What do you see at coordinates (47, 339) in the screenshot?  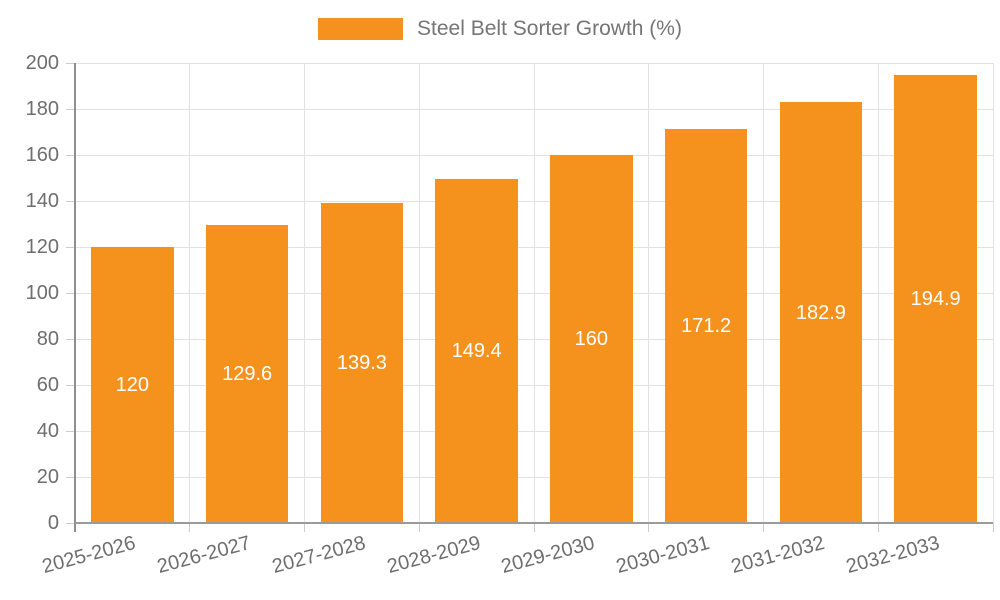 I see `y-axis-label: 80` at bounding box center [47, 339].